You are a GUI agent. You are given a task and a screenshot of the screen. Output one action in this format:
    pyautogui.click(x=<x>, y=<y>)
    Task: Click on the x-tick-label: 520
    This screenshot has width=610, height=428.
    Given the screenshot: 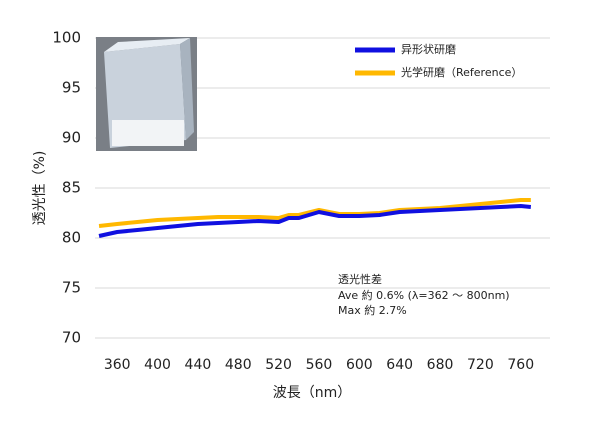 What is the action you would take?
    pyautogui.click(x=278, y=365)
    